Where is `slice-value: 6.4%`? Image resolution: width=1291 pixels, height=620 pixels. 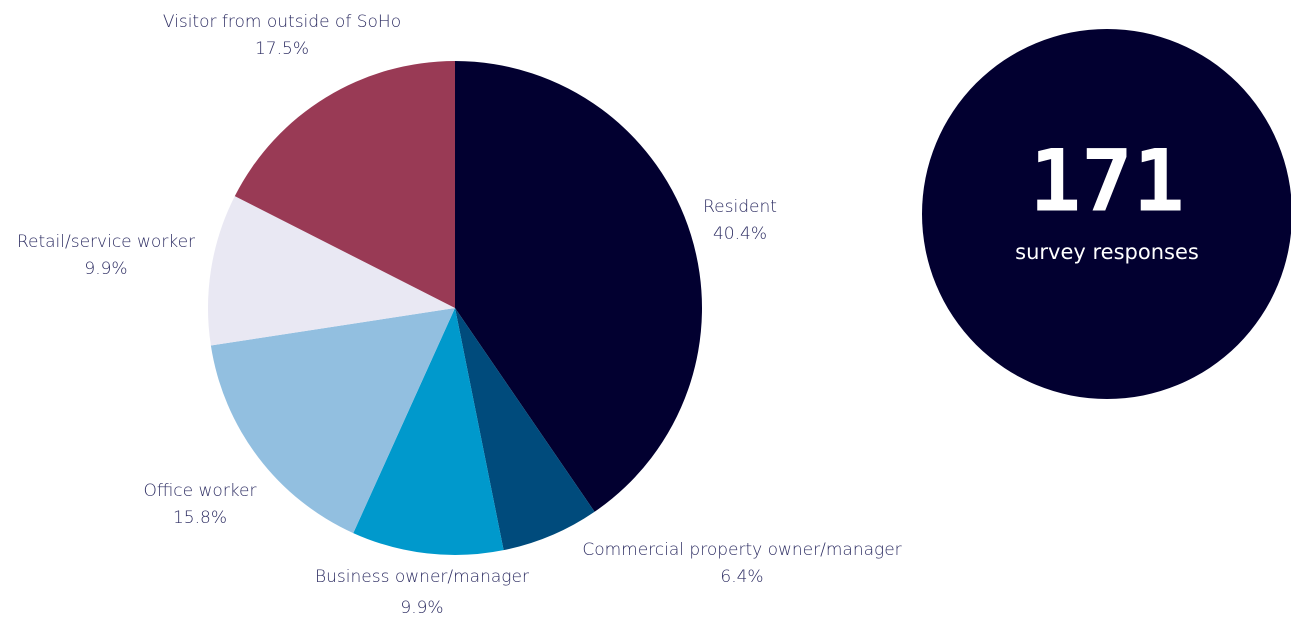 slice-value: 6.4% is located at coordinates (741, 577).